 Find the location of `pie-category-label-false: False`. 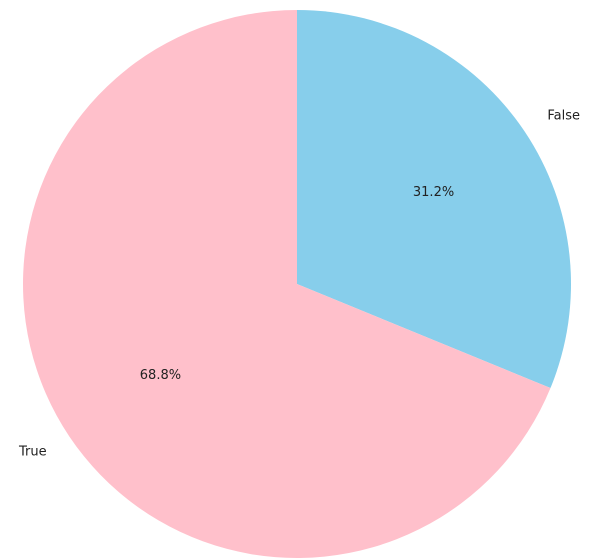

pie-category-label-false: False is located at coordinates (563, 116).